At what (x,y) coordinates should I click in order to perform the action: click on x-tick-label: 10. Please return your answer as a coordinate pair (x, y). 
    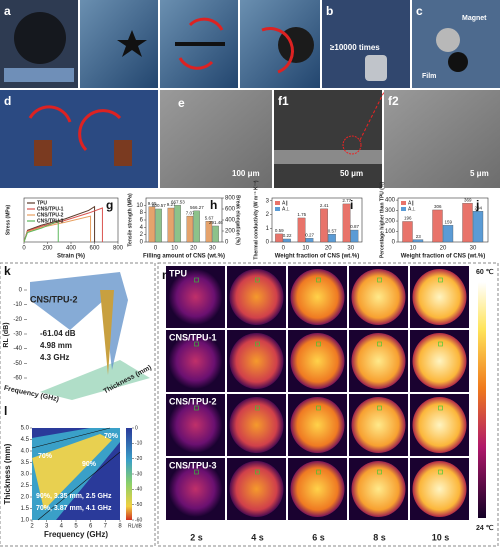
    Looking at the image, I should click on (174, 249).